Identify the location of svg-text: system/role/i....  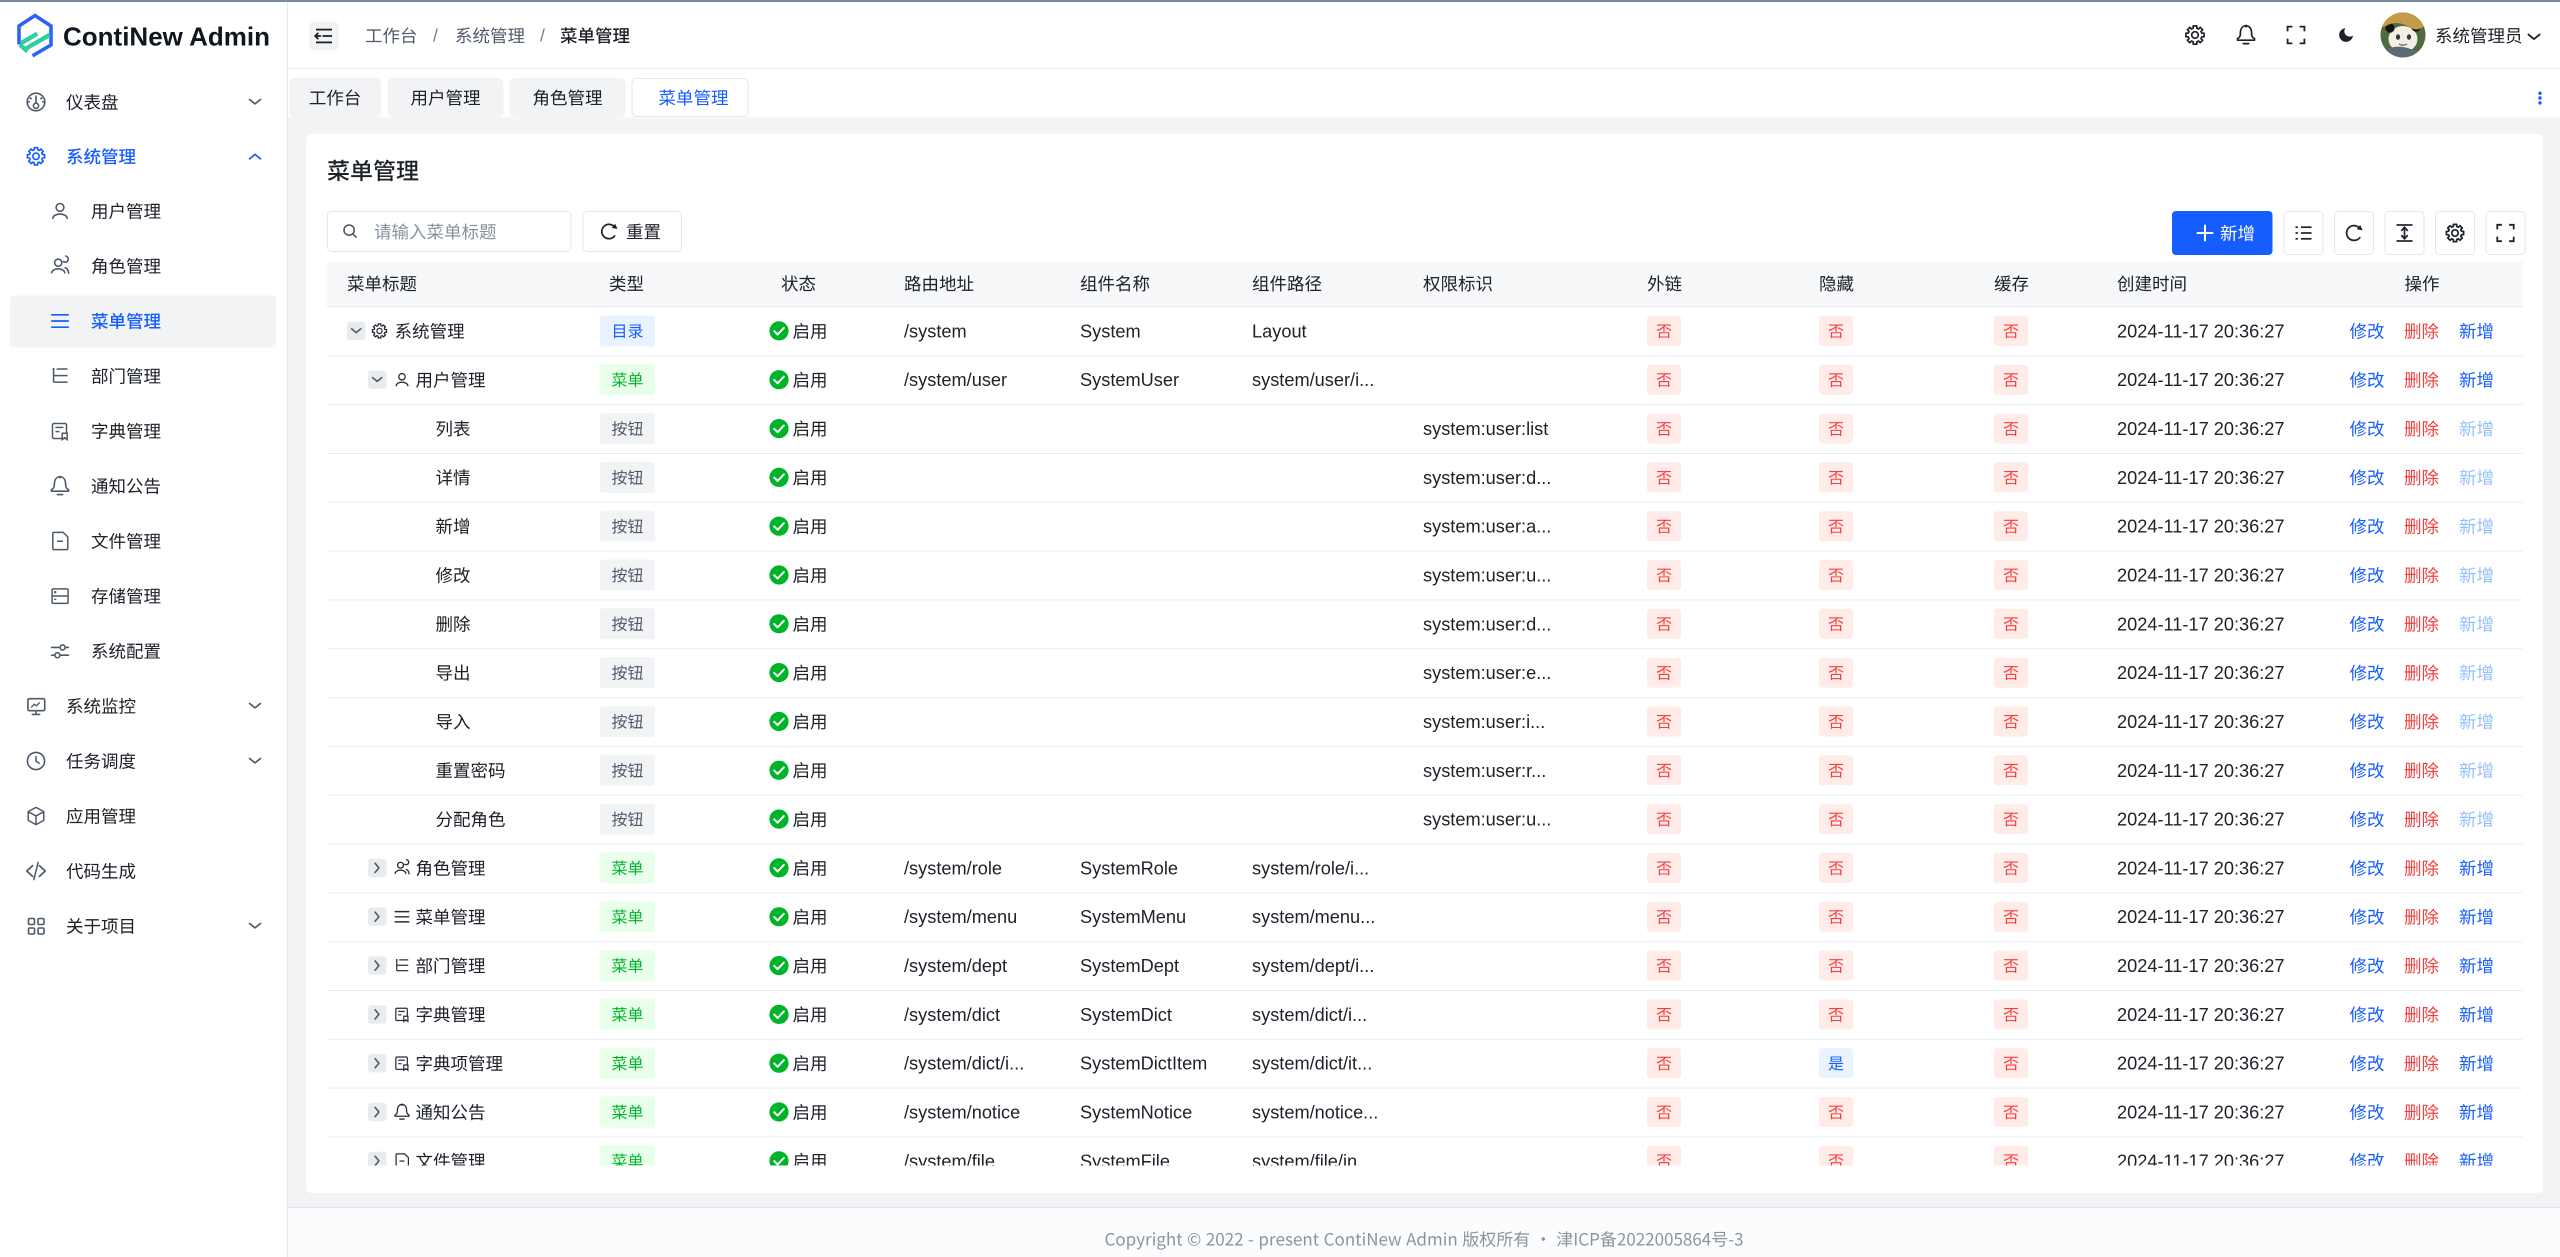
(1310, 868).